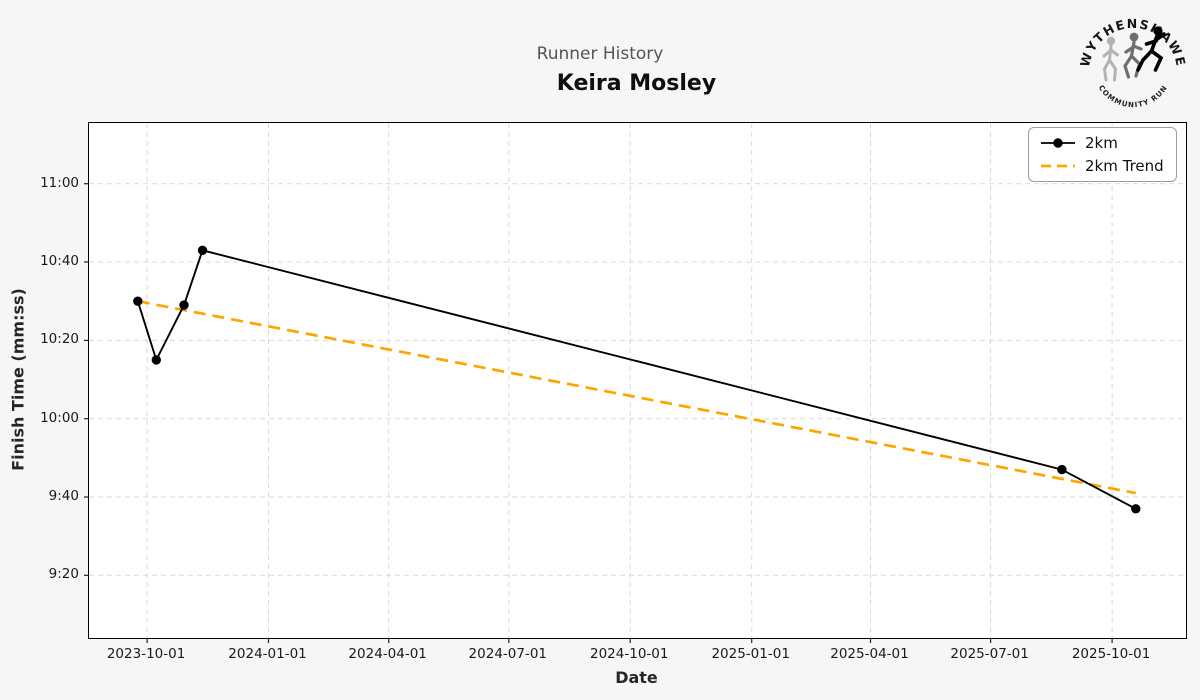  What do you see at coordinates (1058, 166) in the screenshot?
I see `dashed-line-sample-icon` at bounding box center [1058, 166].